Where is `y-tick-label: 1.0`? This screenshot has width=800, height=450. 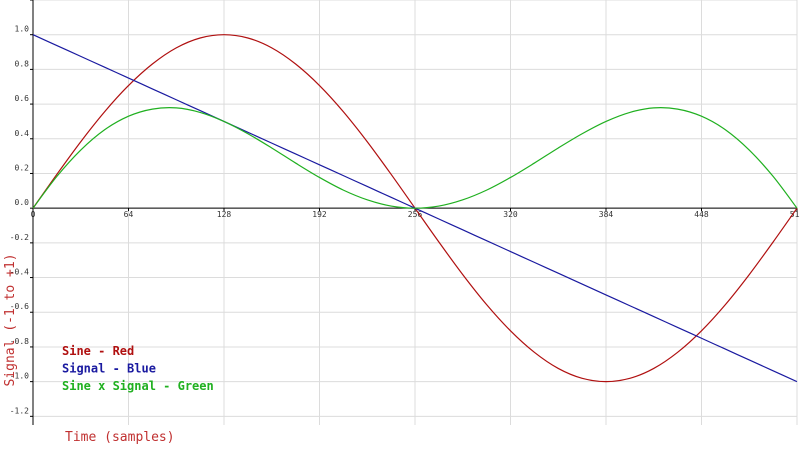 y-tick-label: 1.0 is located at coordinates (22, 29).